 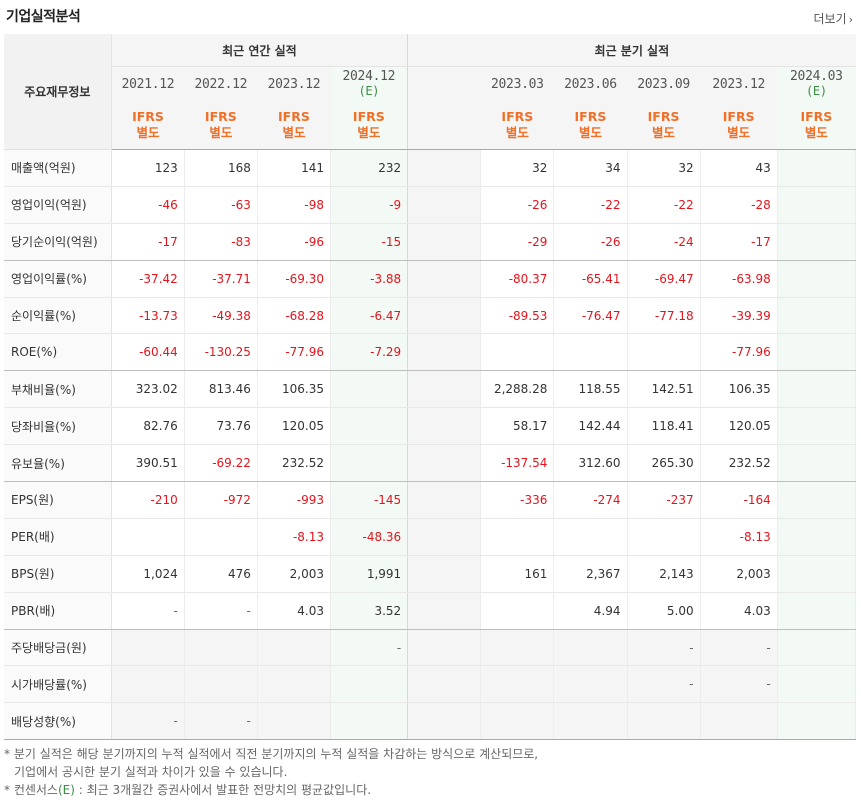 I want to click on row-label: 당기순이익(억원), so click(x=58, y=242).